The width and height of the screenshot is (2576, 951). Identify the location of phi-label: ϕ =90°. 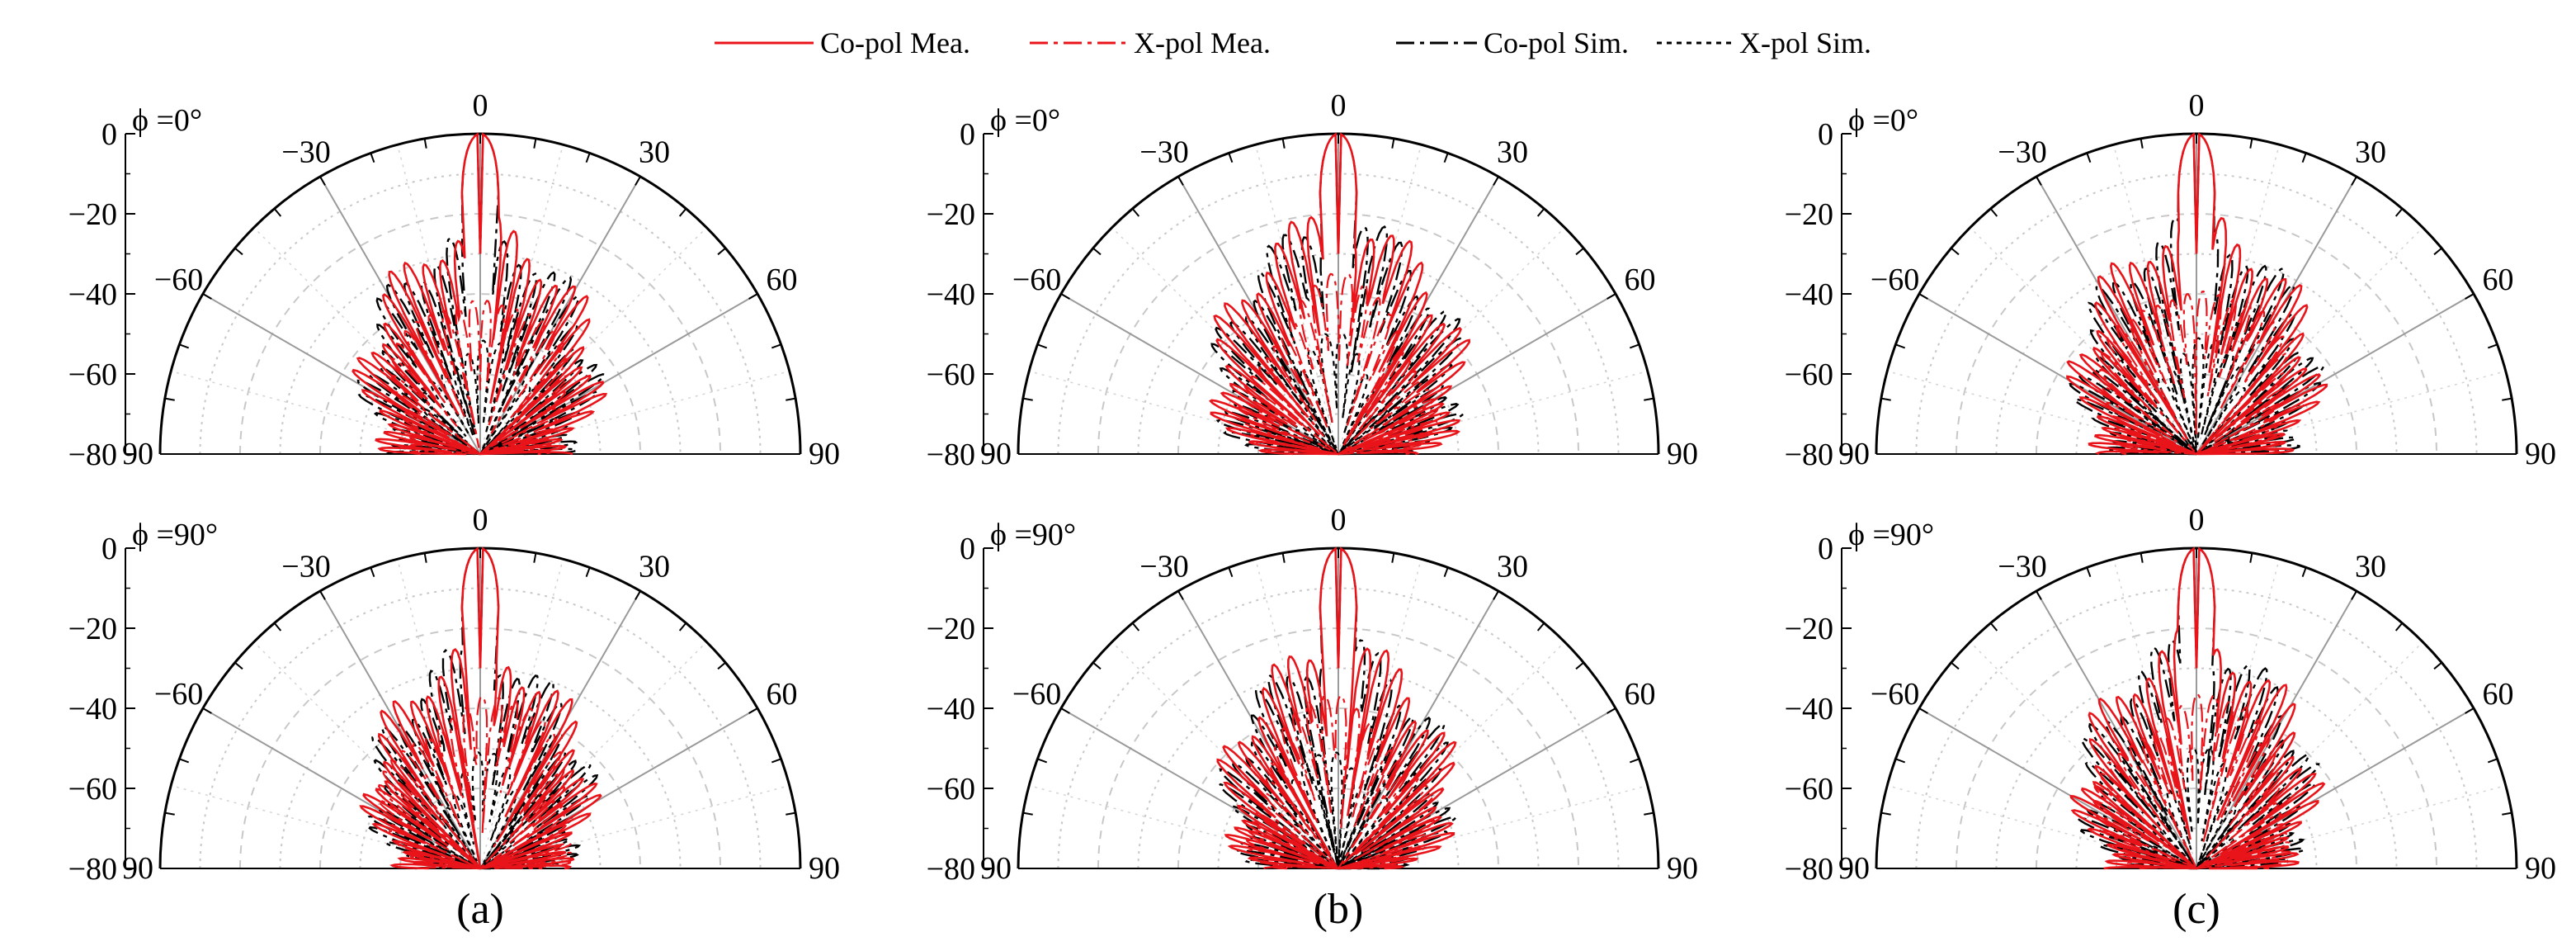
(175, 535).